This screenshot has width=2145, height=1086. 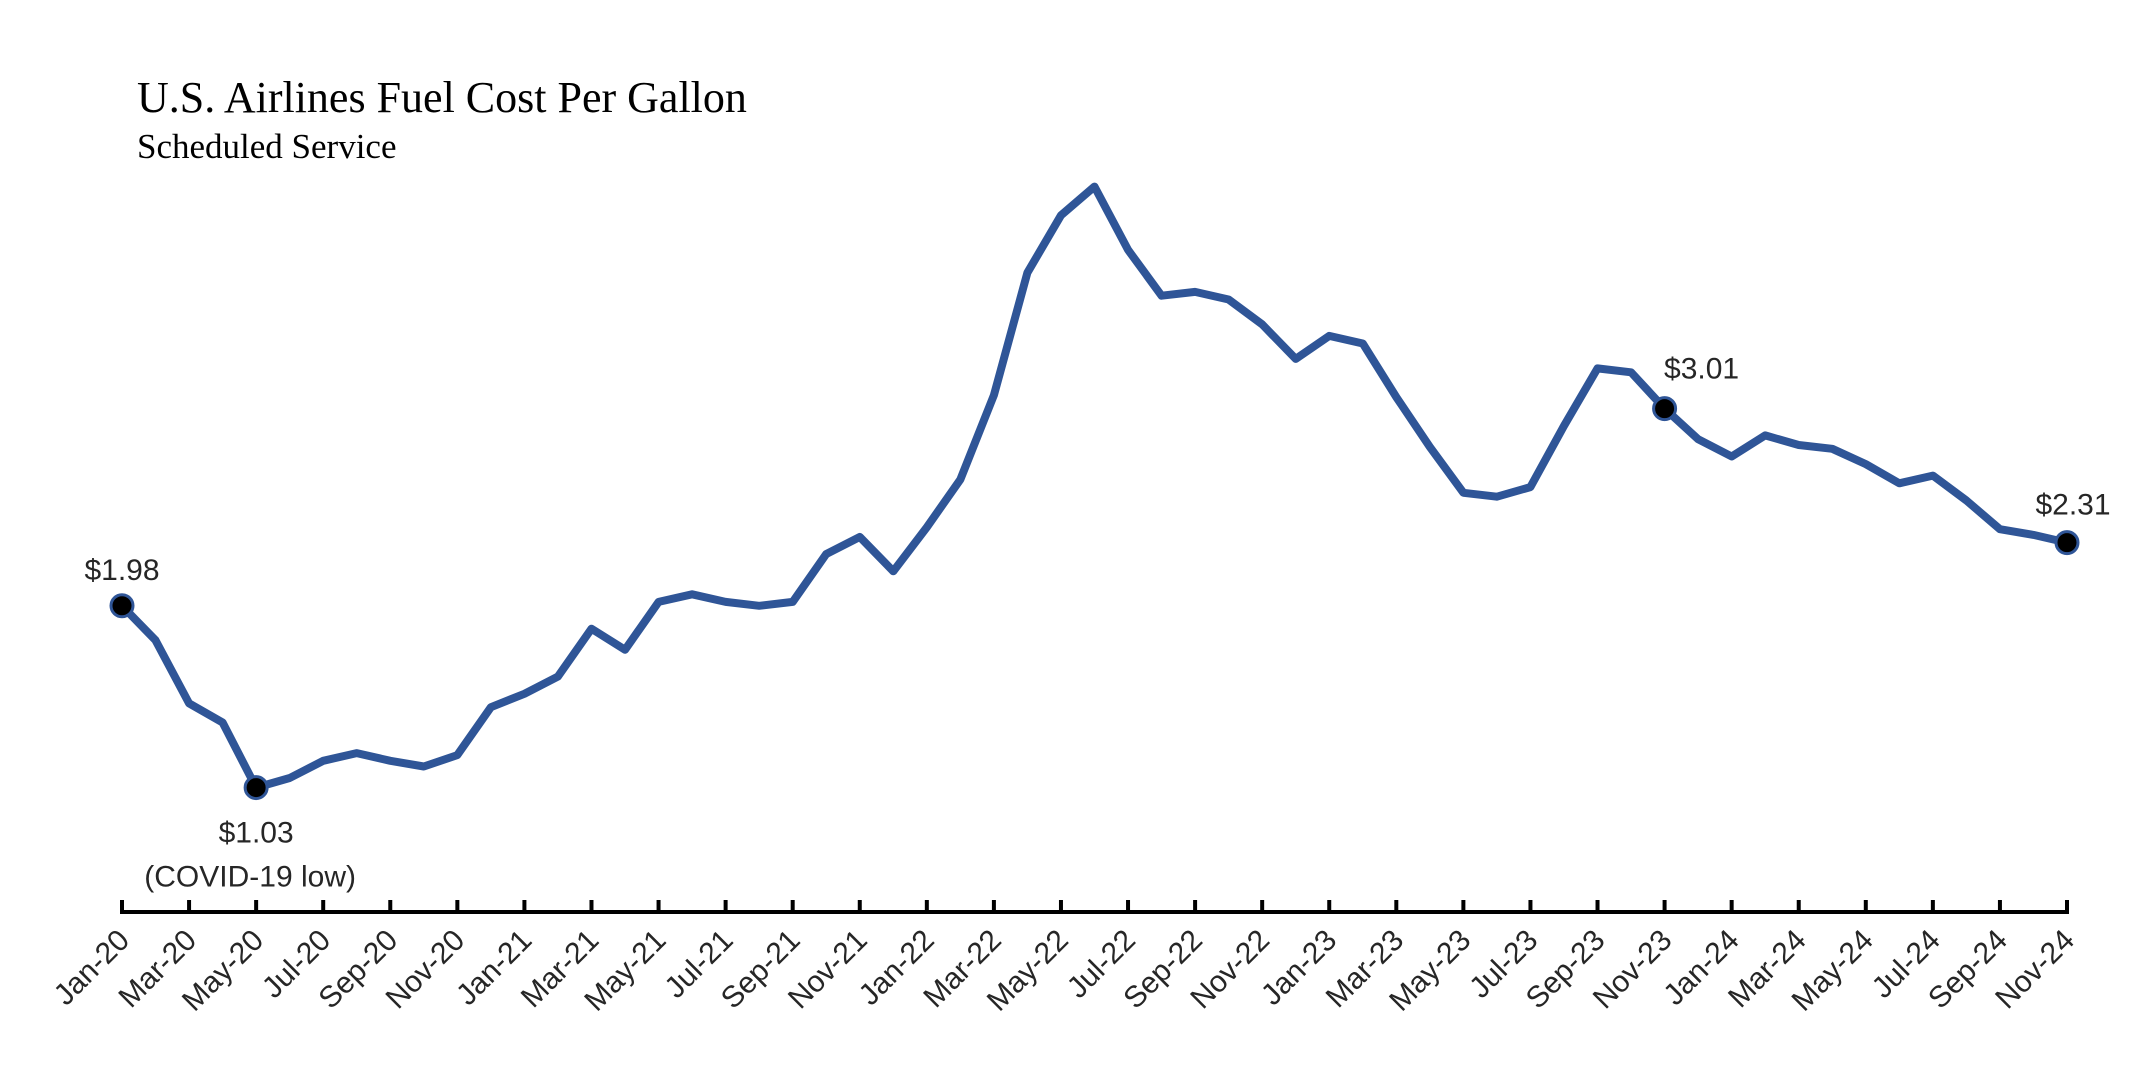 What do you see at coordinates (1701, 369) in the screenshot?
I see `data-label: $3.01` at bounding box center [1701, 369].